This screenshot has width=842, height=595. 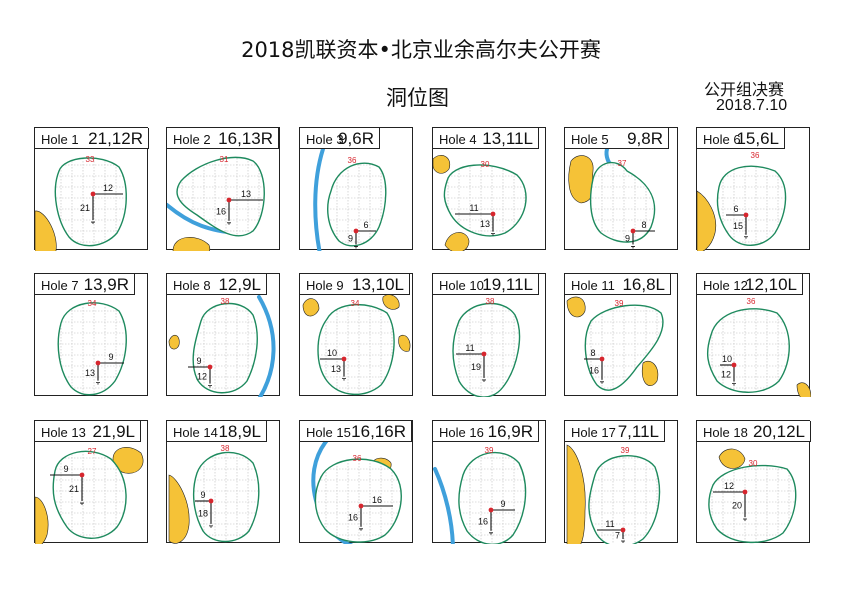 I want to click on hole-card: 34 13 10 Hole 9 13,10L, so click(x=356, y=334).